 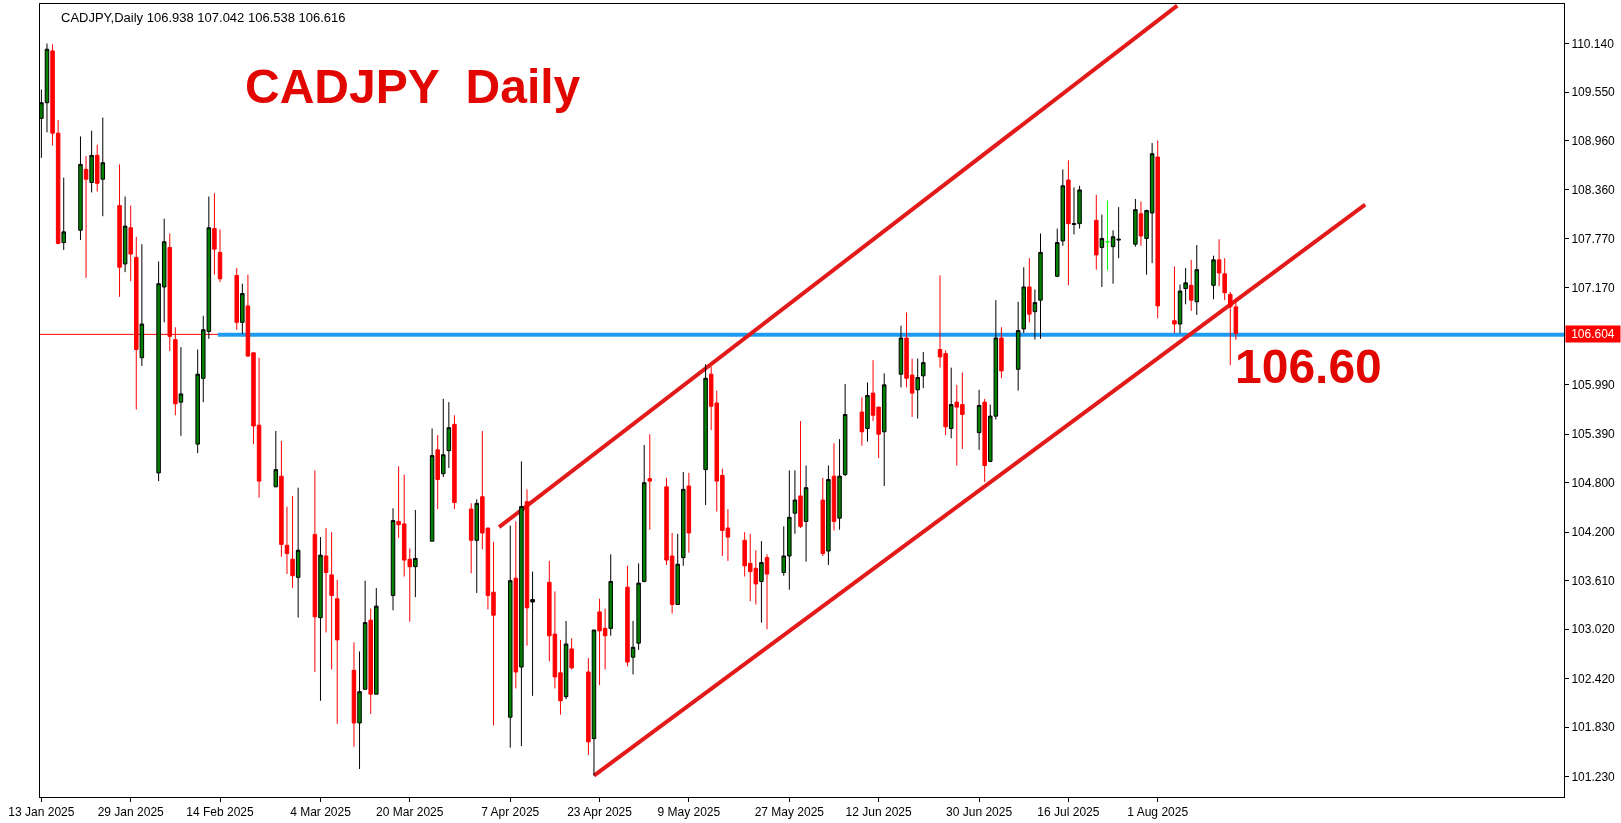 What do you see at coordinates (1593, 288) in the screenshot?
I see `y-tick-label: 107.170` at bounding box center [1593, 288].